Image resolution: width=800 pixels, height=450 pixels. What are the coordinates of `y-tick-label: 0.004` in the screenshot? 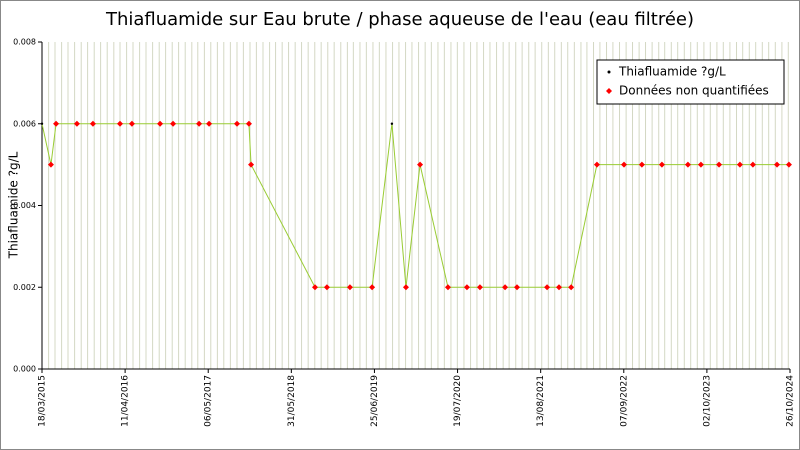 It's located at (24, 205).